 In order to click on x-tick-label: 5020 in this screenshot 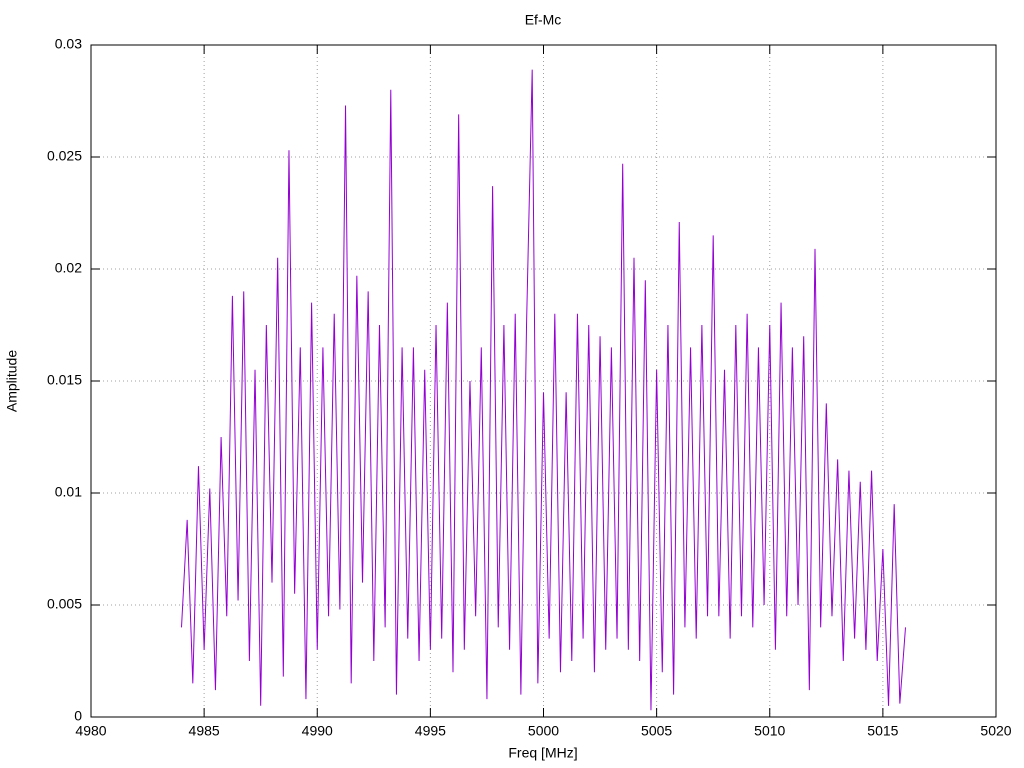, I will do `click(995, 731)`.